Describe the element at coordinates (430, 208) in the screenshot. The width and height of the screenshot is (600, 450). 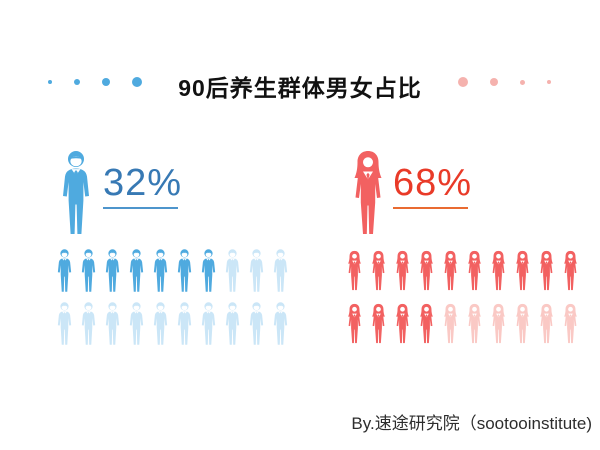
I see `female-percentage-underline` at that location.